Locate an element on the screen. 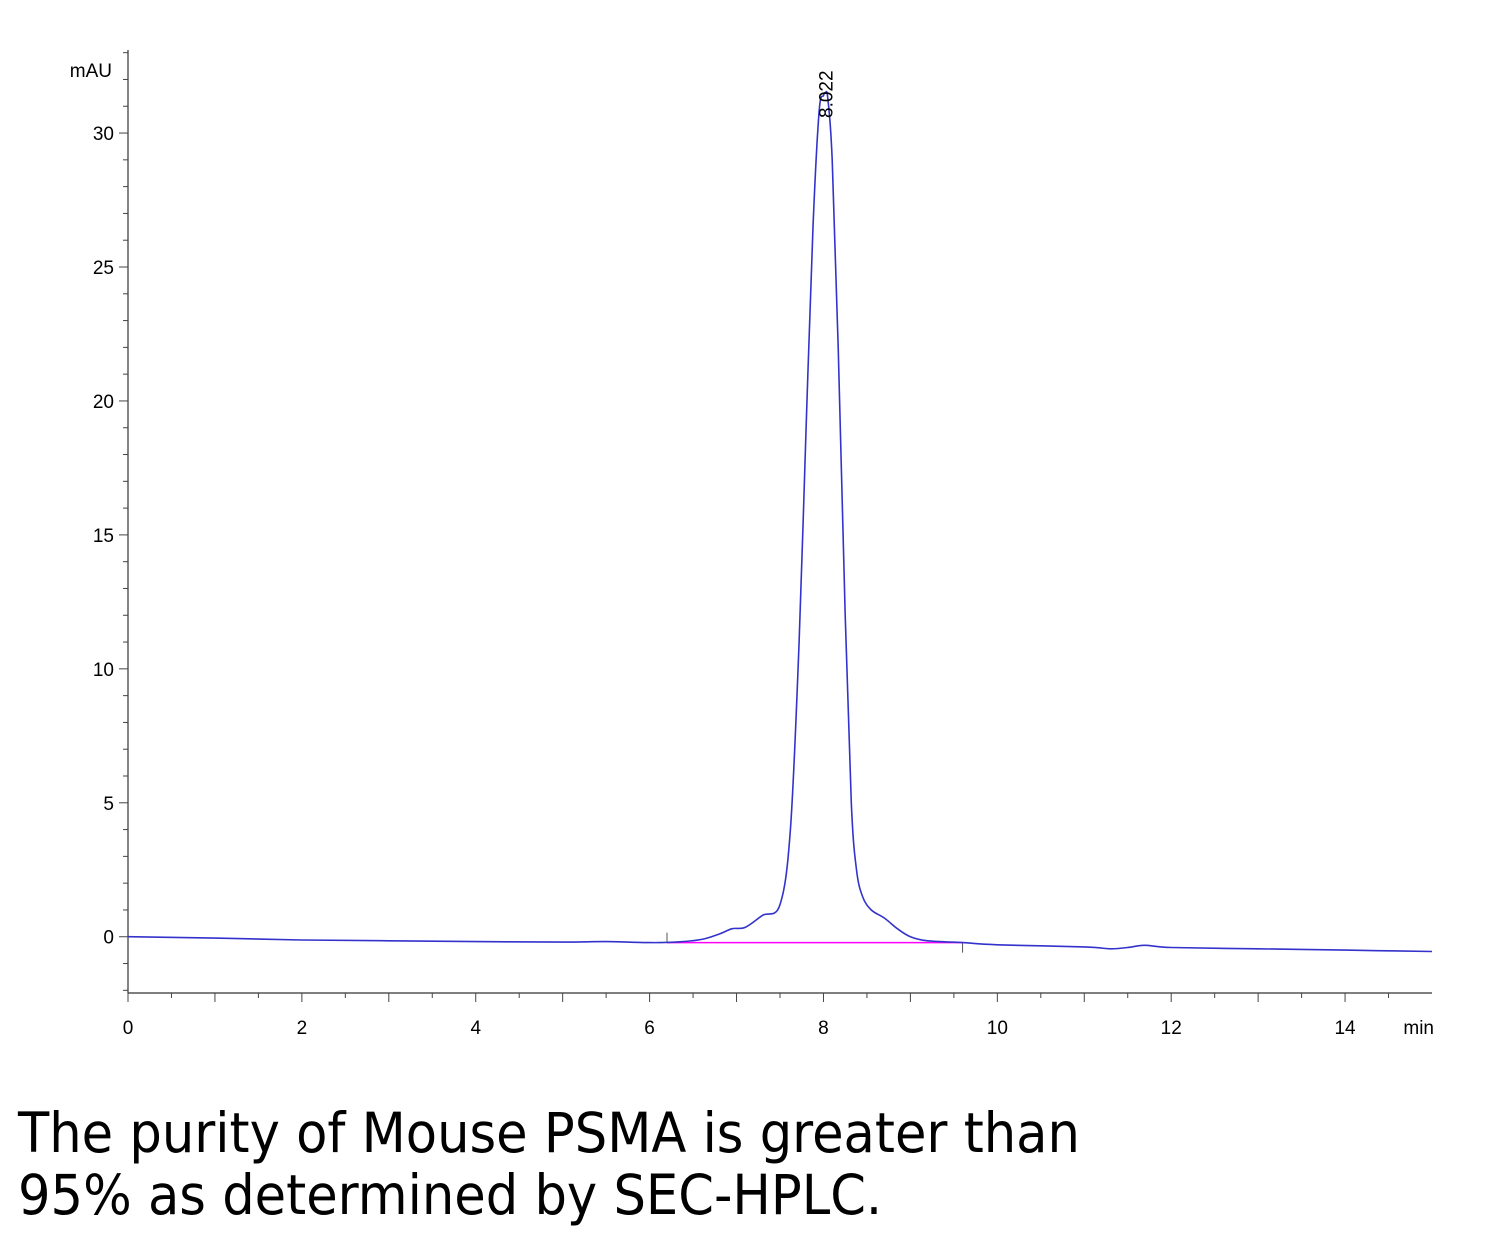 This screenshot has height=1252, width=1500. y-tick-label: 5 is located at coordinates (108, 804).